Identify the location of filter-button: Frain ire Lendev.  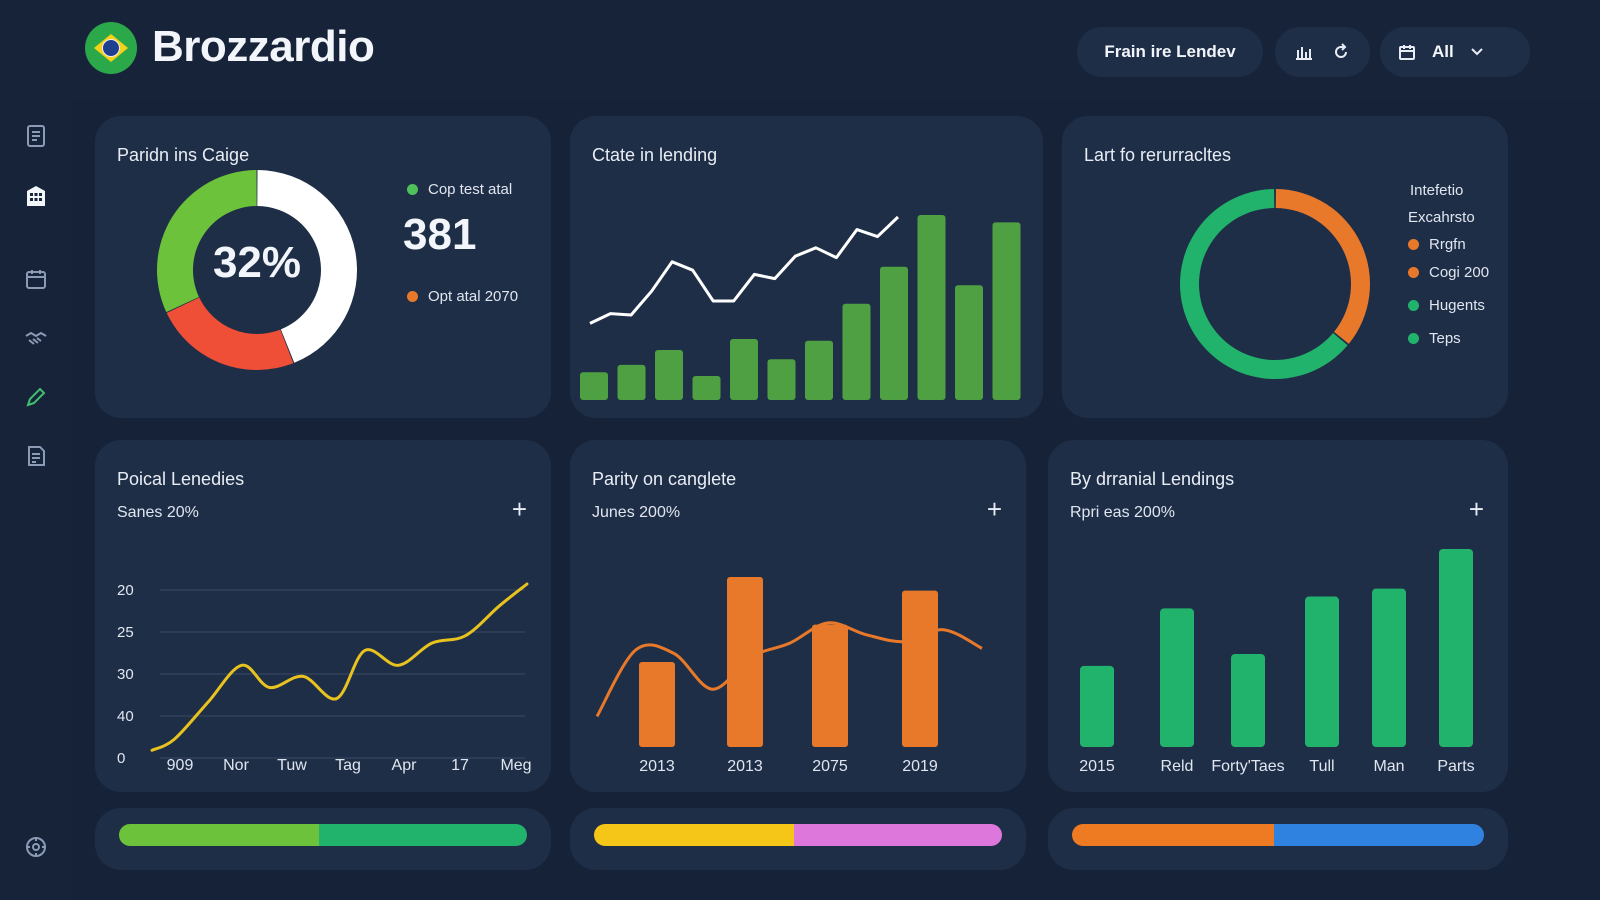
(1170, 52).